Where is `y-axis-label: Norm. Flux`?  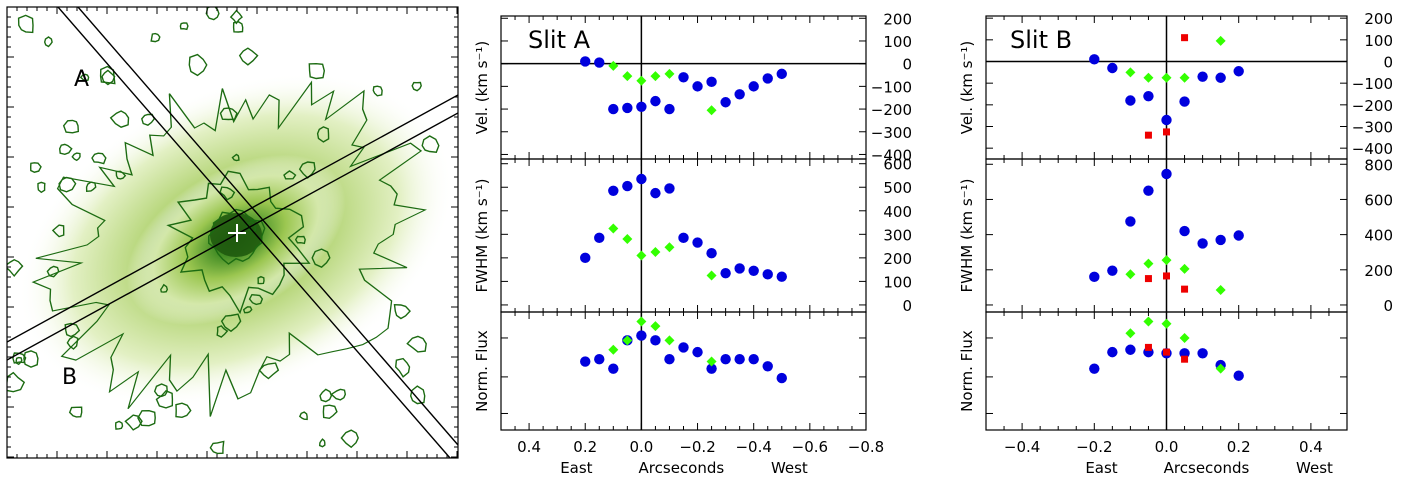
y-axis-label: Norm. Flux is located at coordinates (482, 371).